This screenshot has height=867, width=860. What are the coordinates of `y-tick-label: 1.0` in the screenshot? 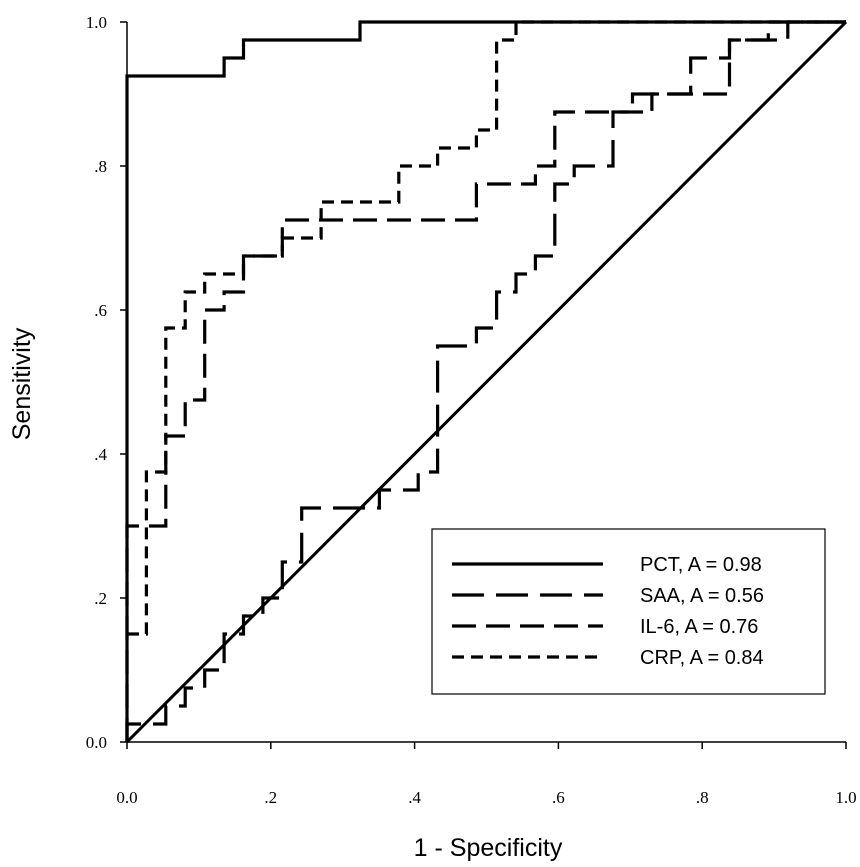 It's located at (96, 22).